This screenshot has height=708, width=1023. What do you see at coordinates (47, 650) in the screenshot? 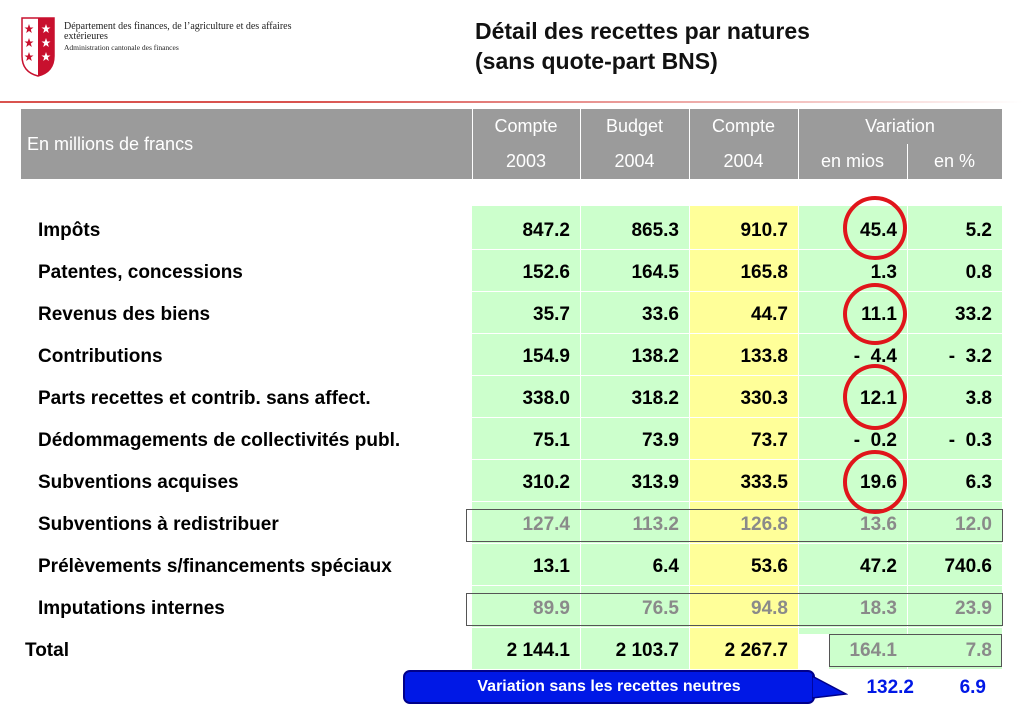
I see `total-label: Total` at bounding box center [47, 650].